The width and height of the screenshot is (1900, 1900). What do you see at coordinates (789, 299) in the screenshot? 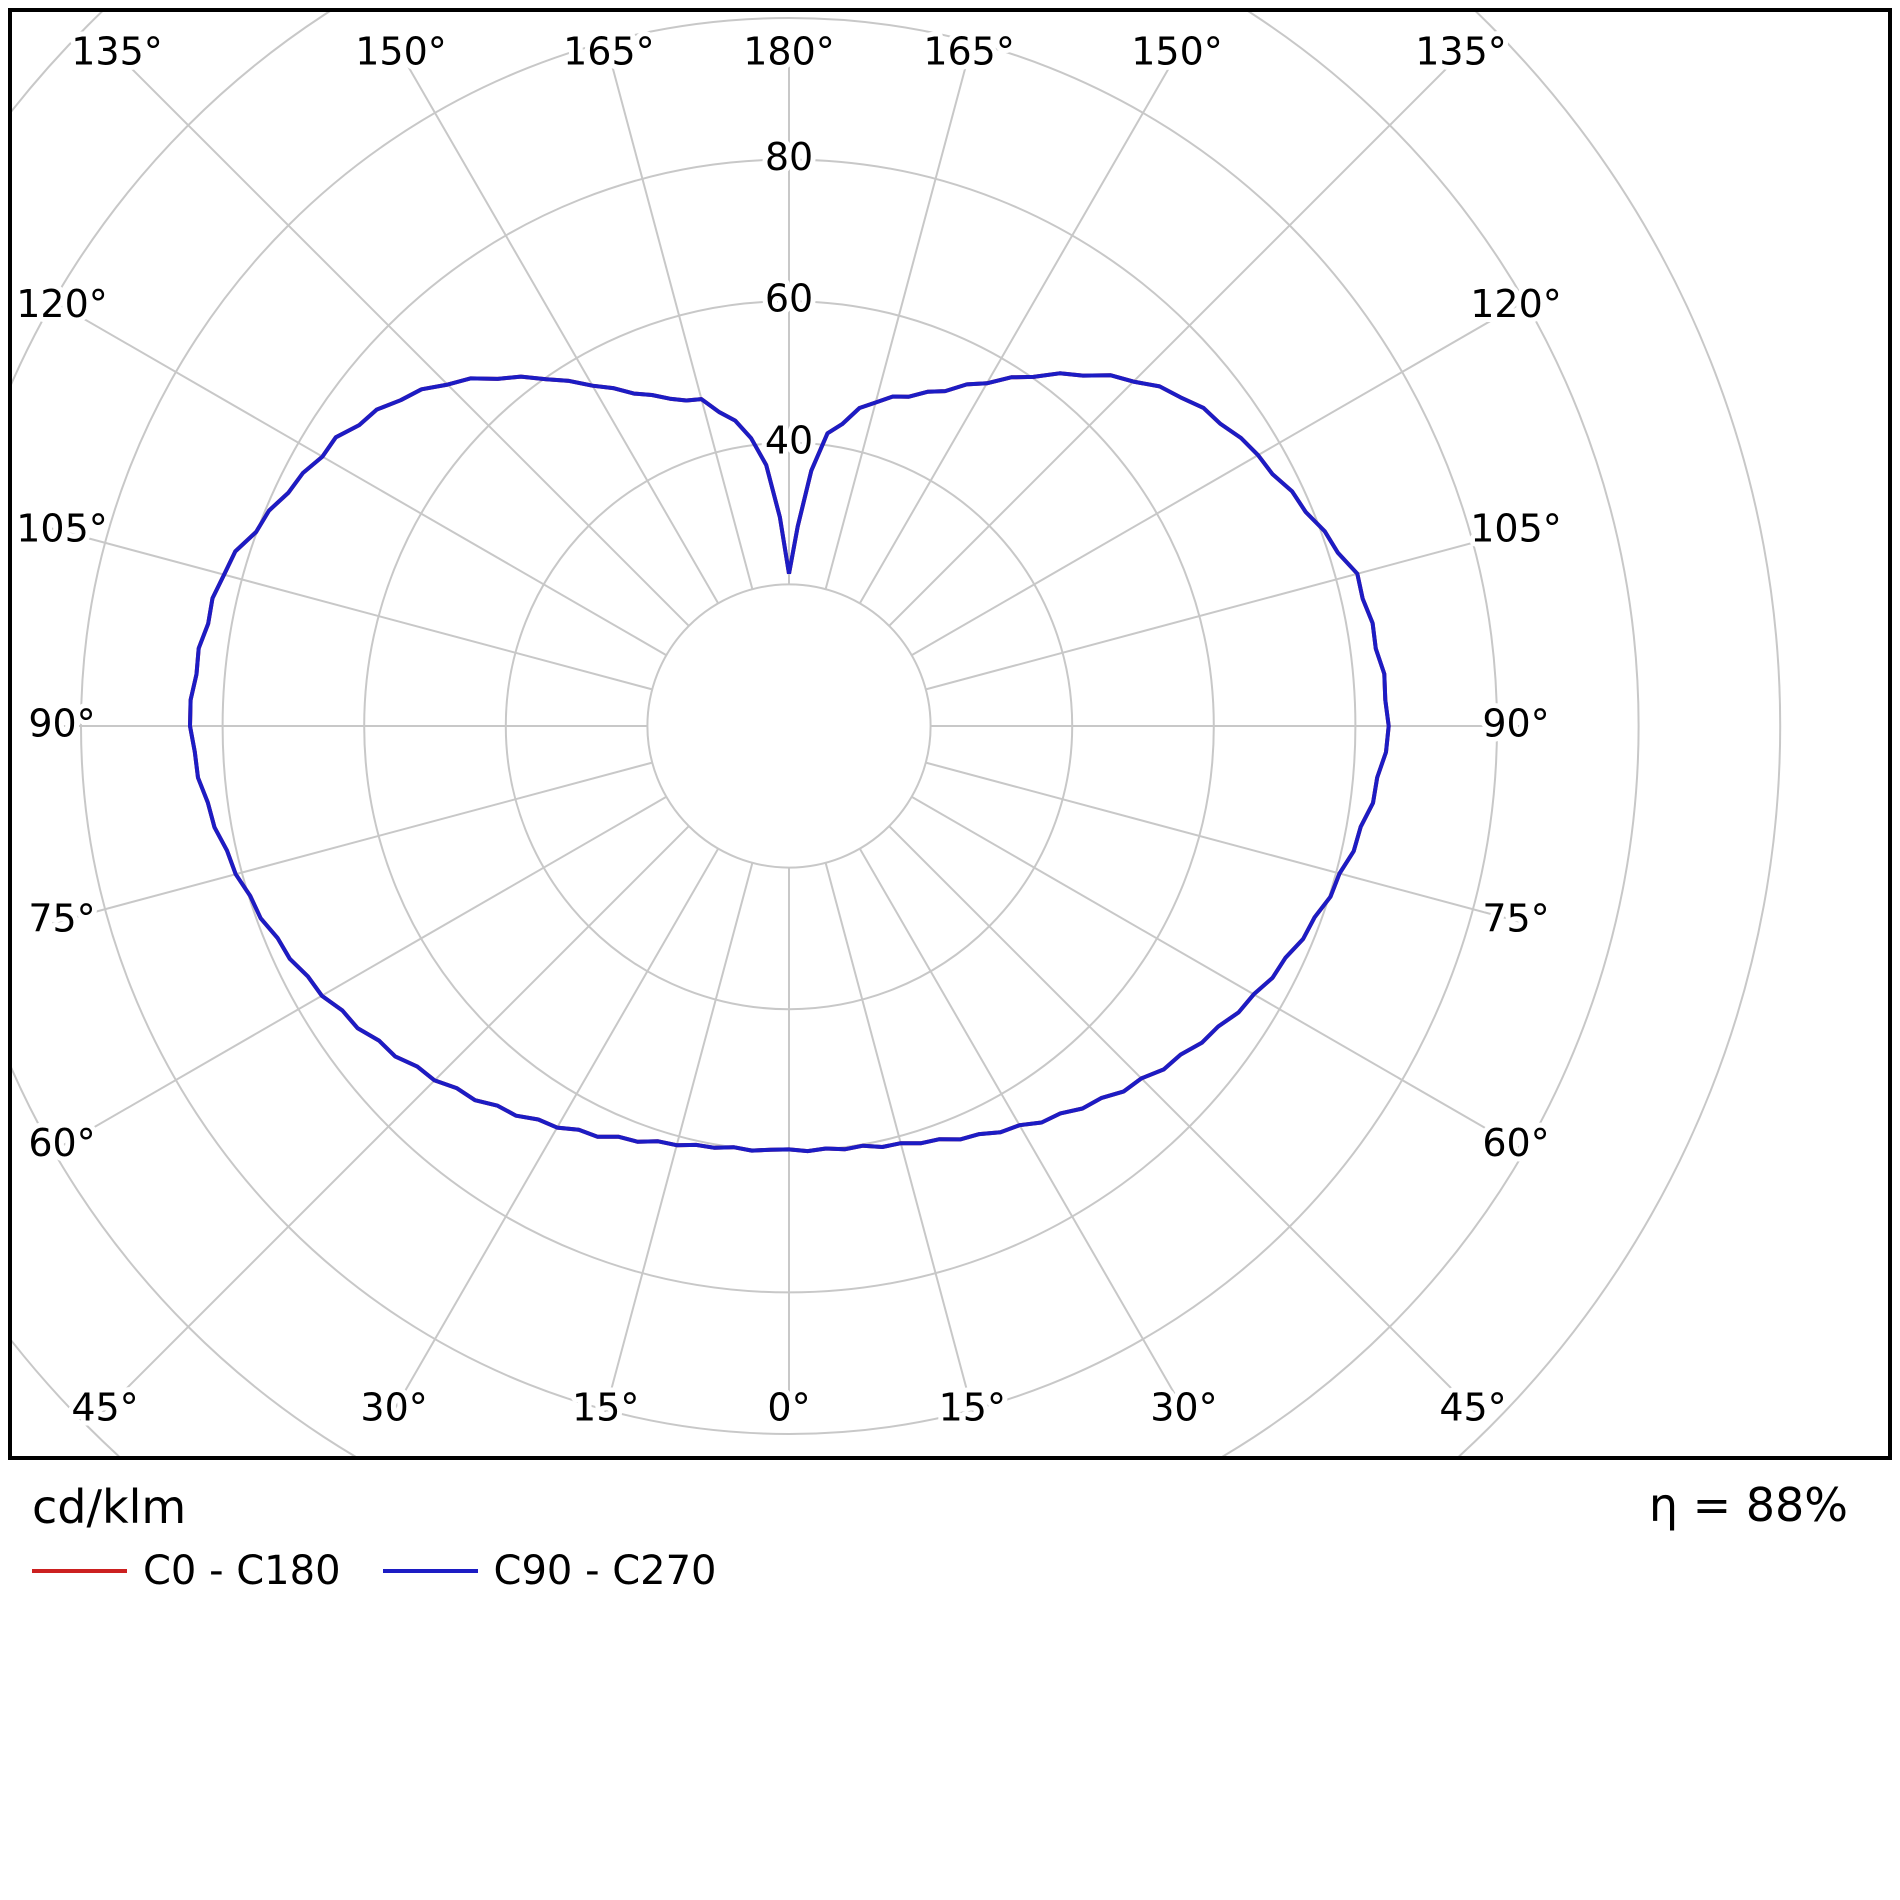
I see `radial-tick-label: 60` at bounding box center [789, 299].